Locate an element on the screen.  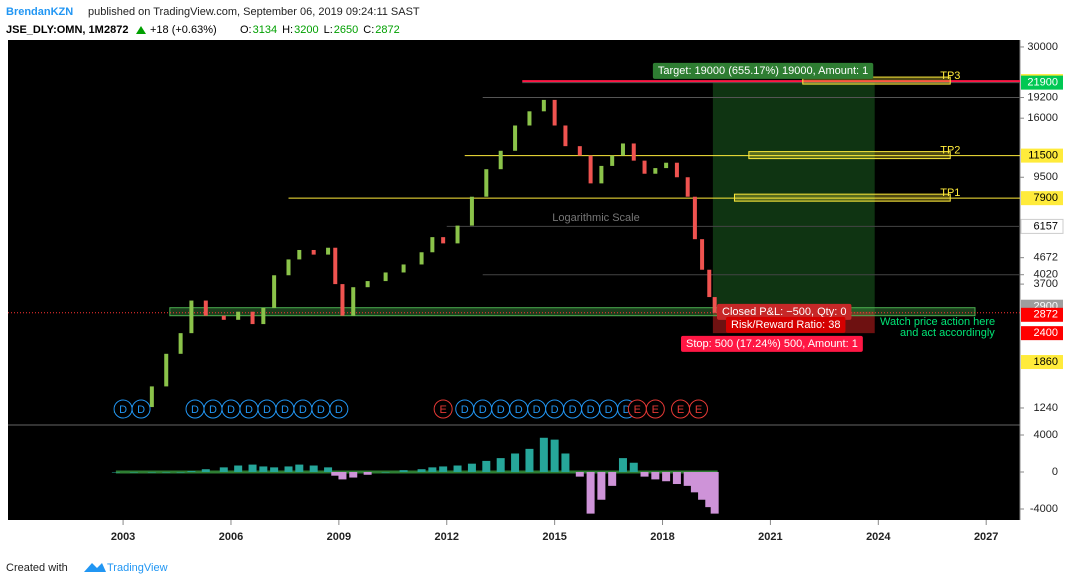
ohlc-value: 2872 is located at coordinates (387, 30).